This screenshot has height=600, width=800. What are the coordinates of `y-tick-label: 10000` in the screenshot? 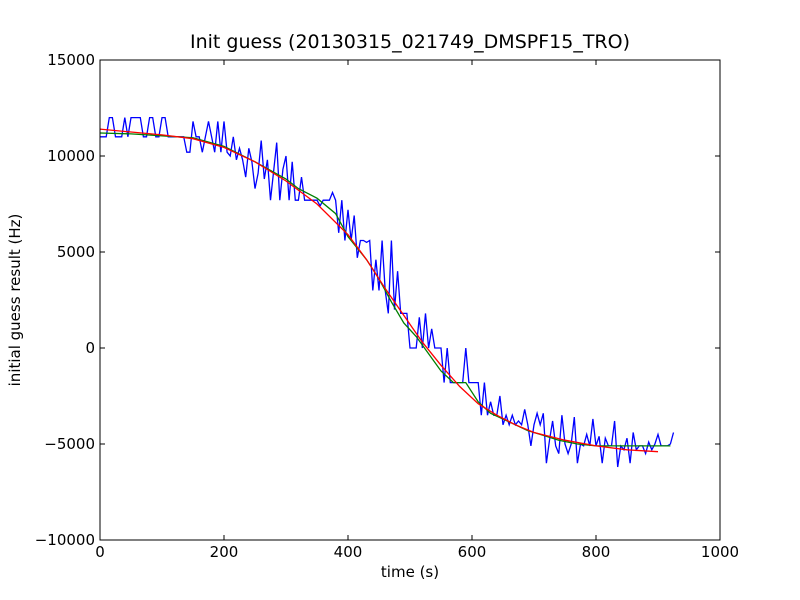 It's located at (71, 156).